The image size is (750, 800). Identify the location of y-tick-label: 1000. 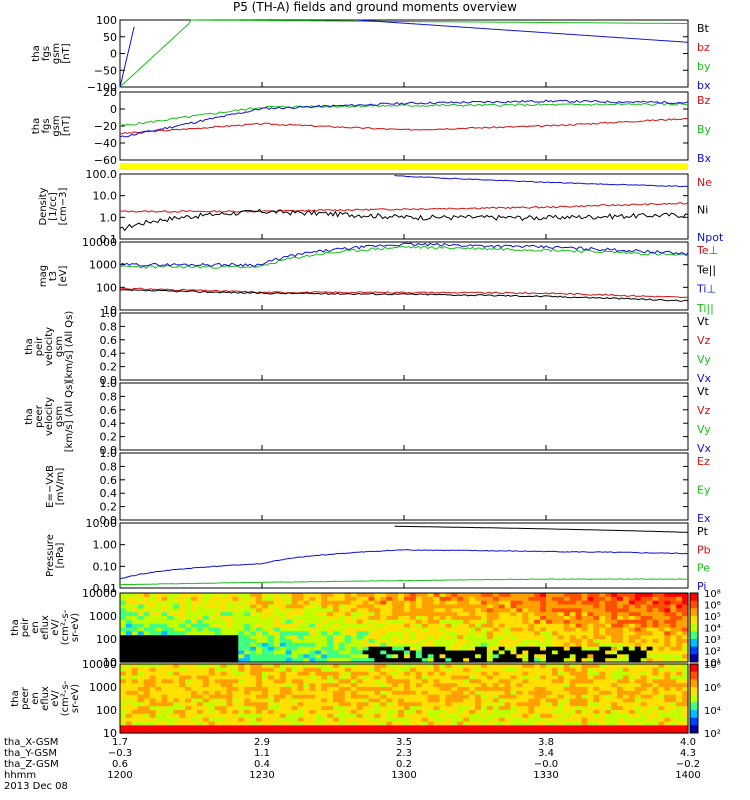
(103, 687).